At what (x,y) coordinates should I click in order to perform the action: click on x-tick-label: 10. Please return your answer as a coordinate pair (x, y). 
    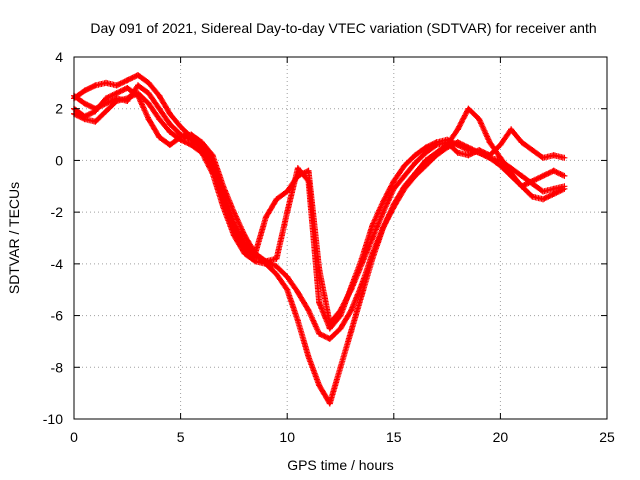
    Looking at the image, I should click on (287, 437).